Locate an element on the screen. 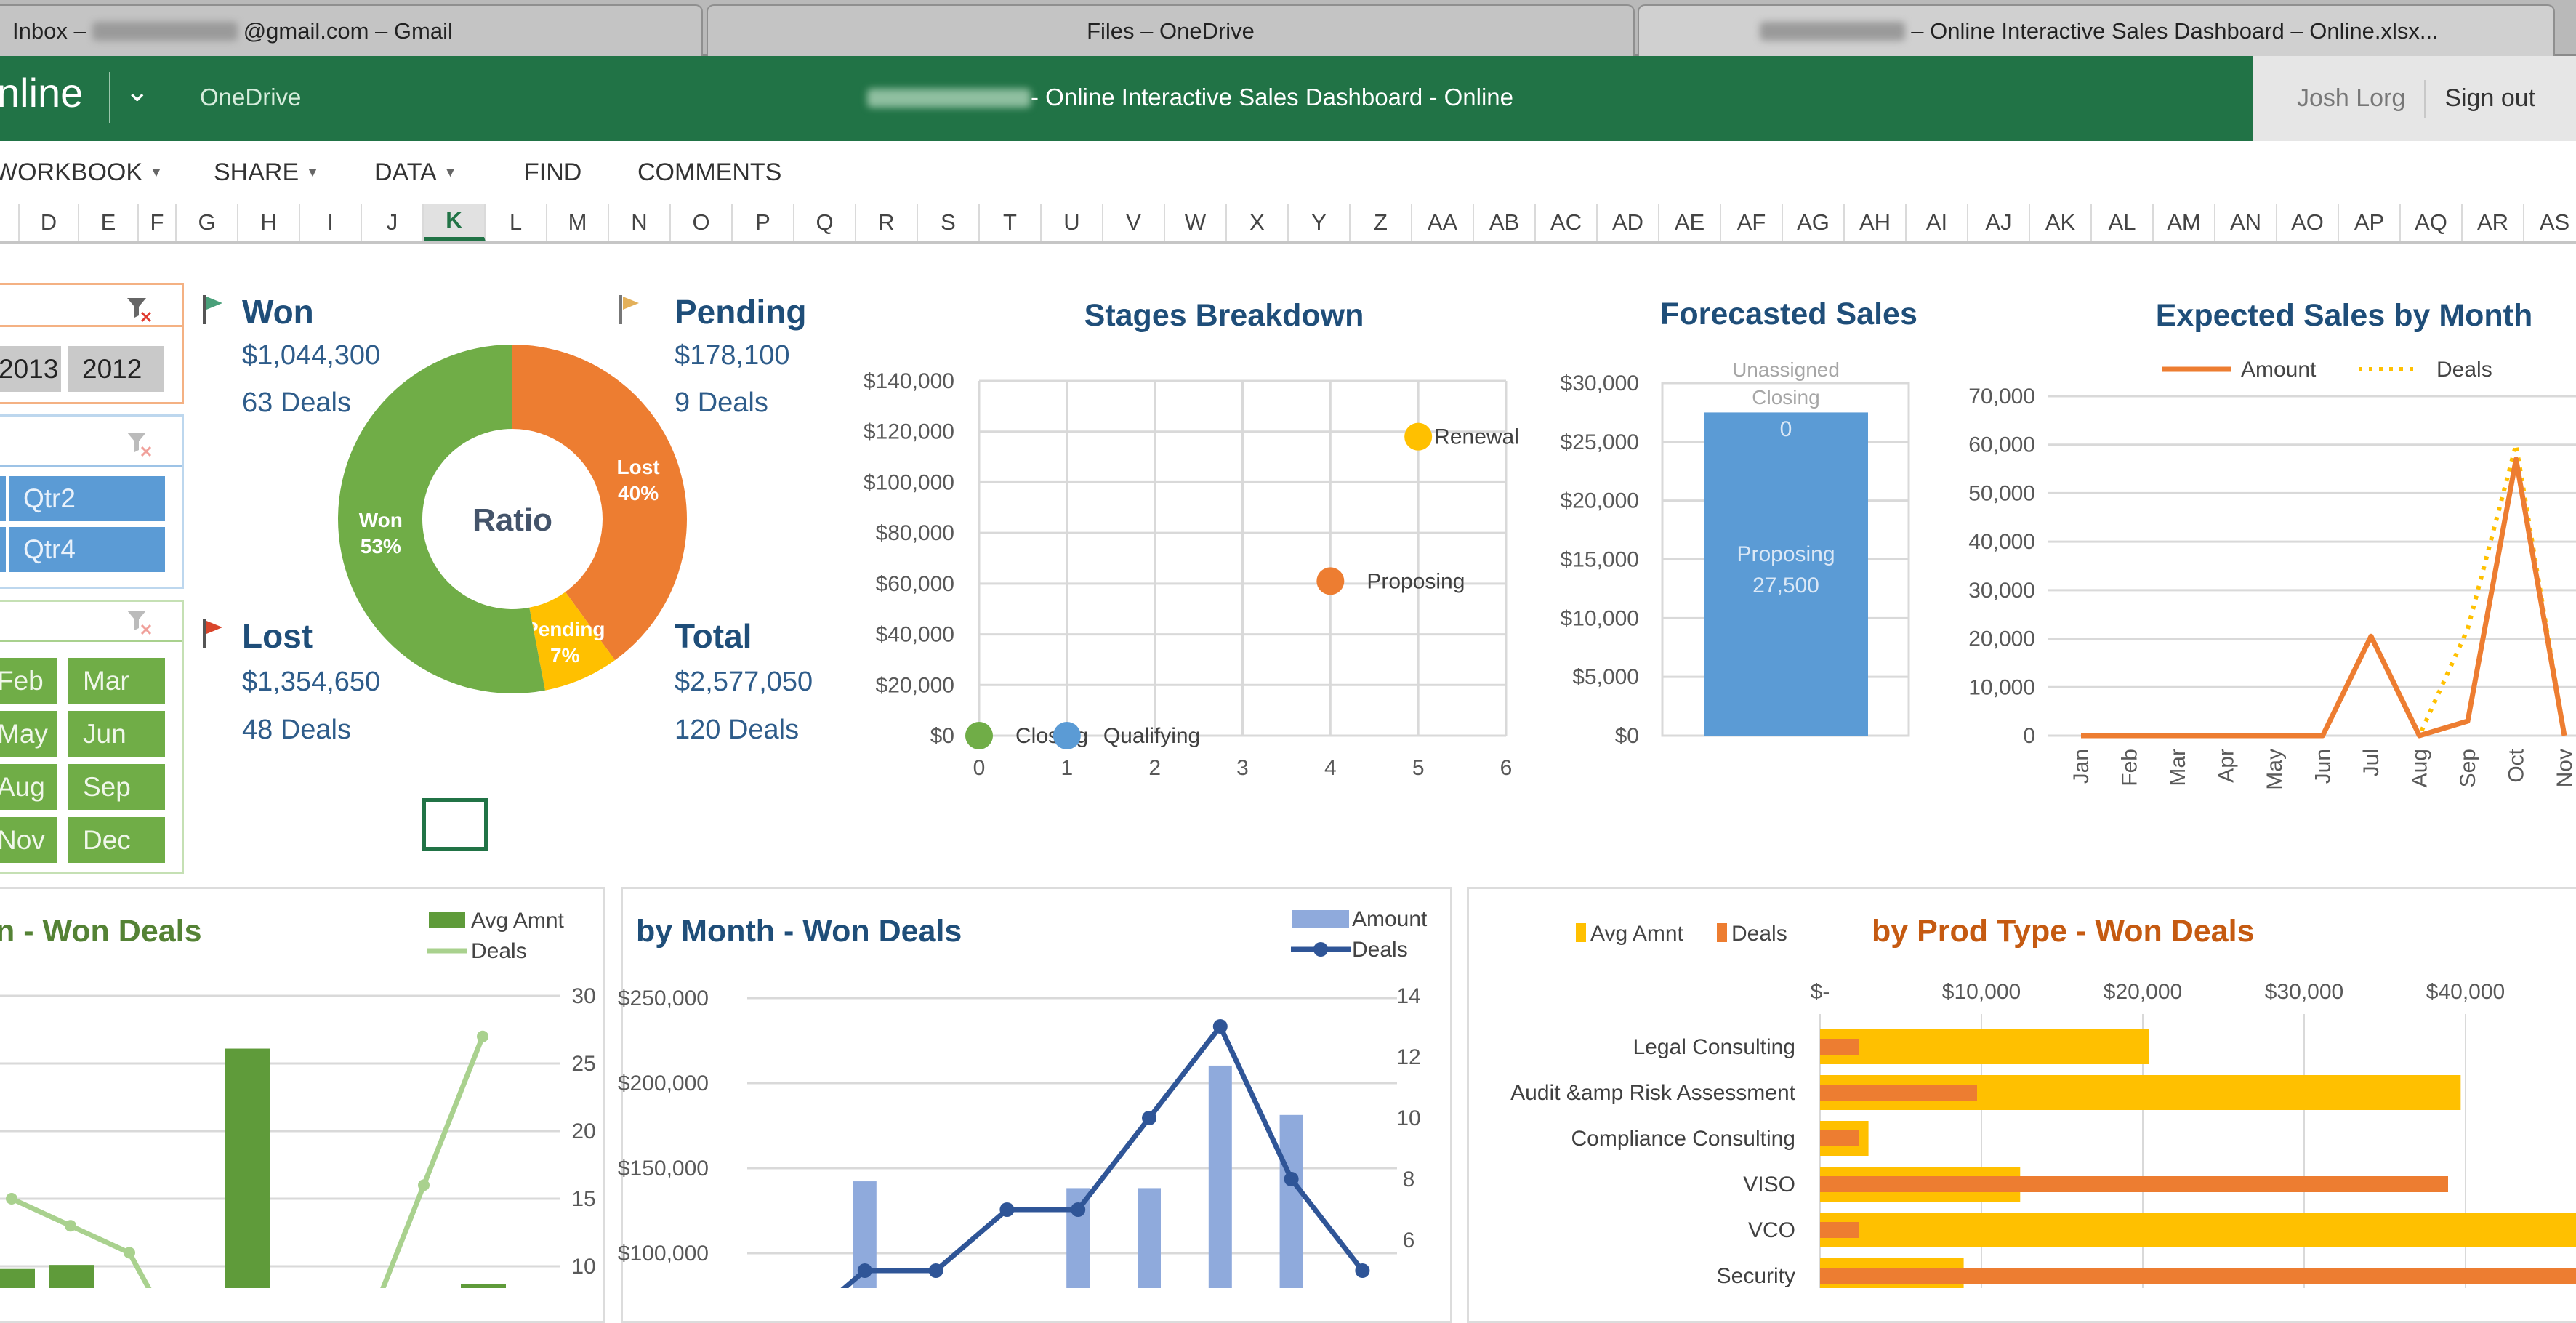 This screenshot has height=1323, width=2576. column-header-g: G is located at coordinates (207, 222).